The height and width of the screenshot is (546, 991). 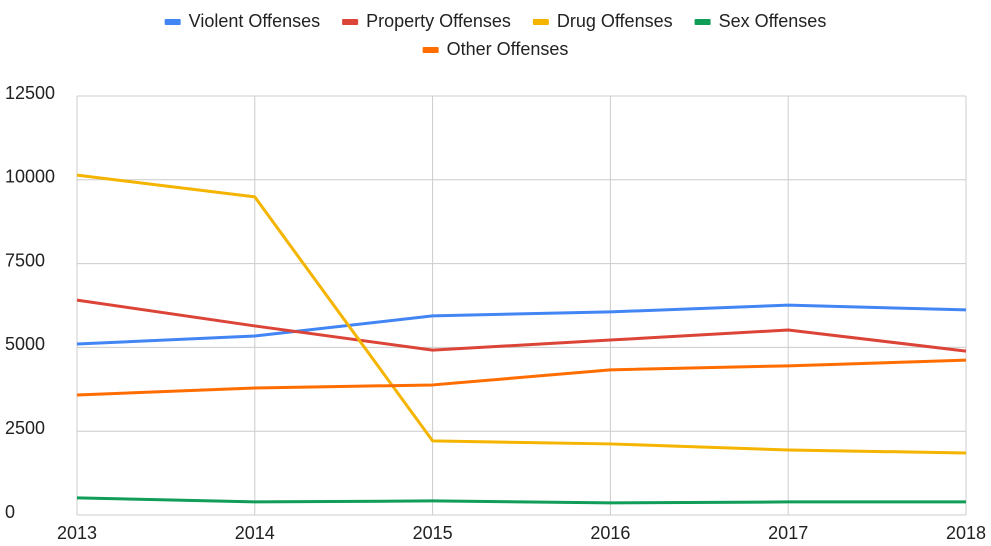 What do you see at coordinates (610, 533) in the screenshot?
I see `x-tick-label: 2016` at bounding box center [610, 533].